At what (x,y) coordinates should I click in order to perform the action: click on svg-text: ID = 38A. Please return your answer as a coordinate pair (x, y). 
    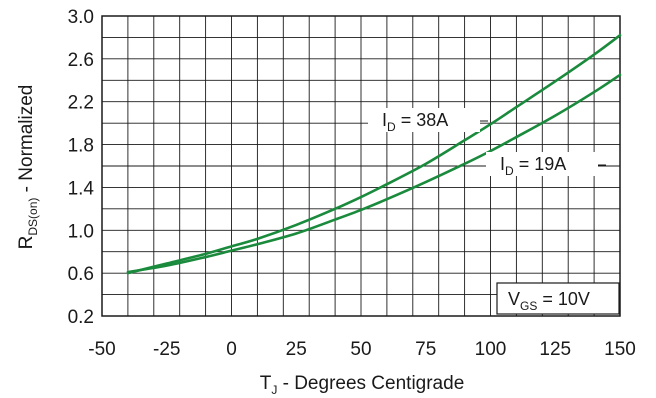
    Looking at the image, I should click on (415, 122).